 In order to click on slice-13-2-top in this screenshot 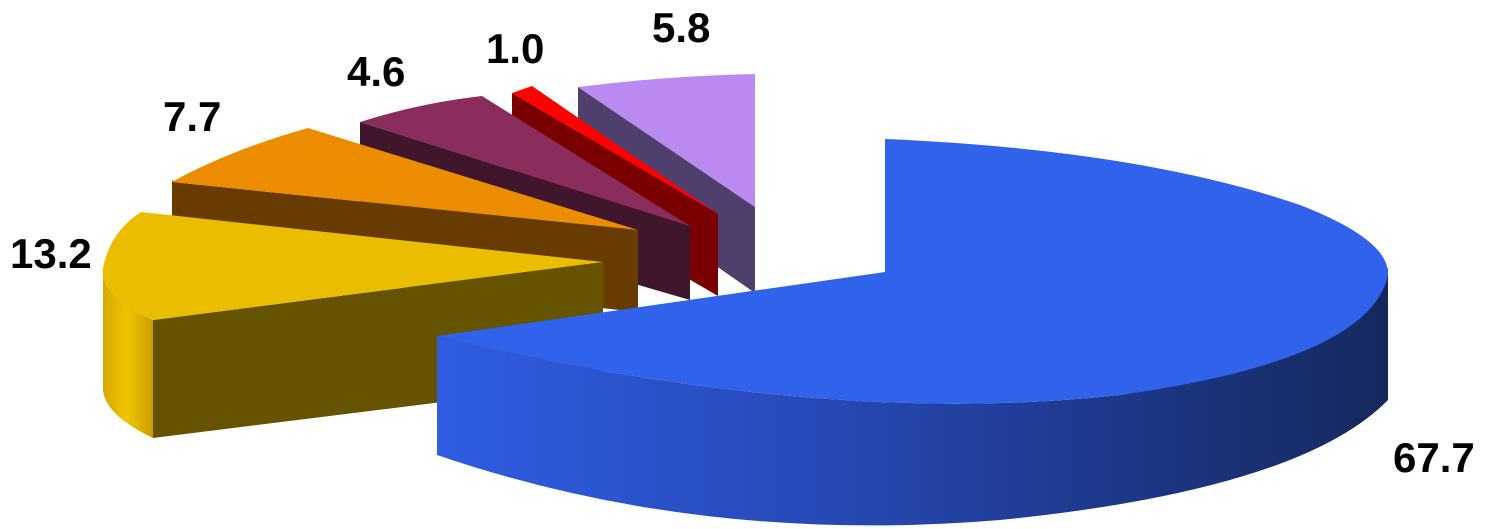, I will do `click(352, 266)`.